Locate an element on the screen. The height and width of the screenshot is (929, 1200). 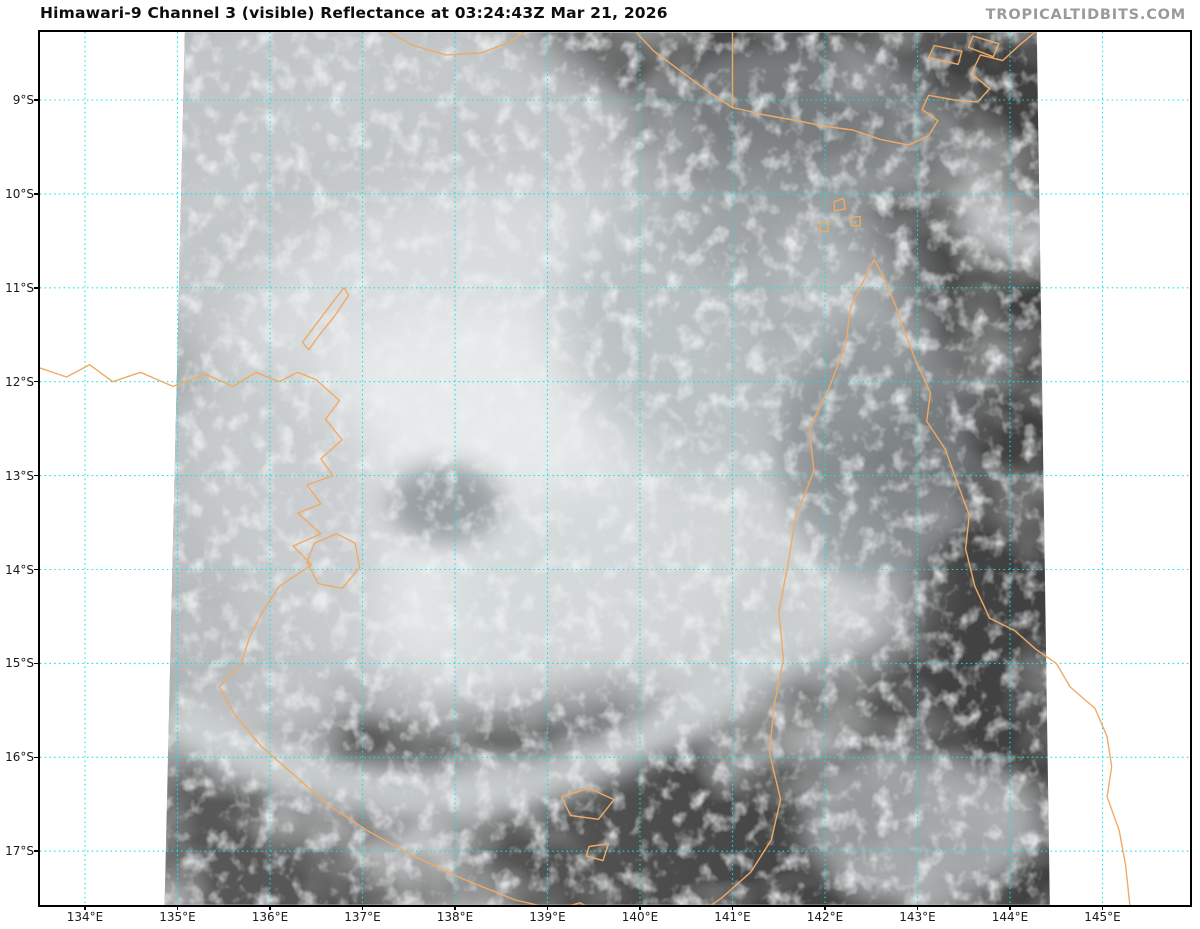
lon-tick-label: 140°E is located at coordinates (640, 917).